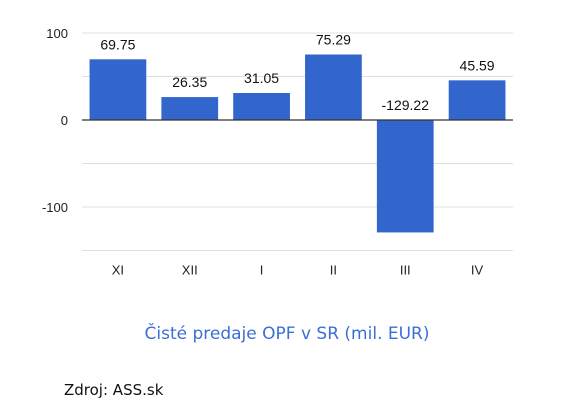  What do you see at coordinates (477, 65) in the screenshot?
I see `data-label: 45.59` at bounding box center [477, 65].